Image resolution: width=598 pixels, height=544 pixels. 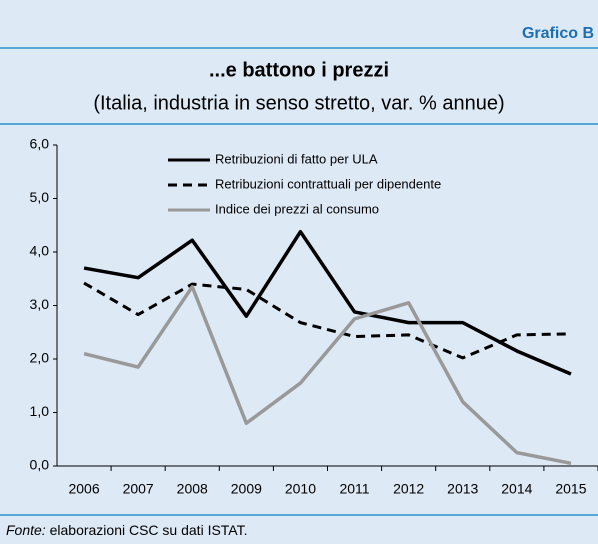 I want to click on line-series, so click(x=327, y=320).